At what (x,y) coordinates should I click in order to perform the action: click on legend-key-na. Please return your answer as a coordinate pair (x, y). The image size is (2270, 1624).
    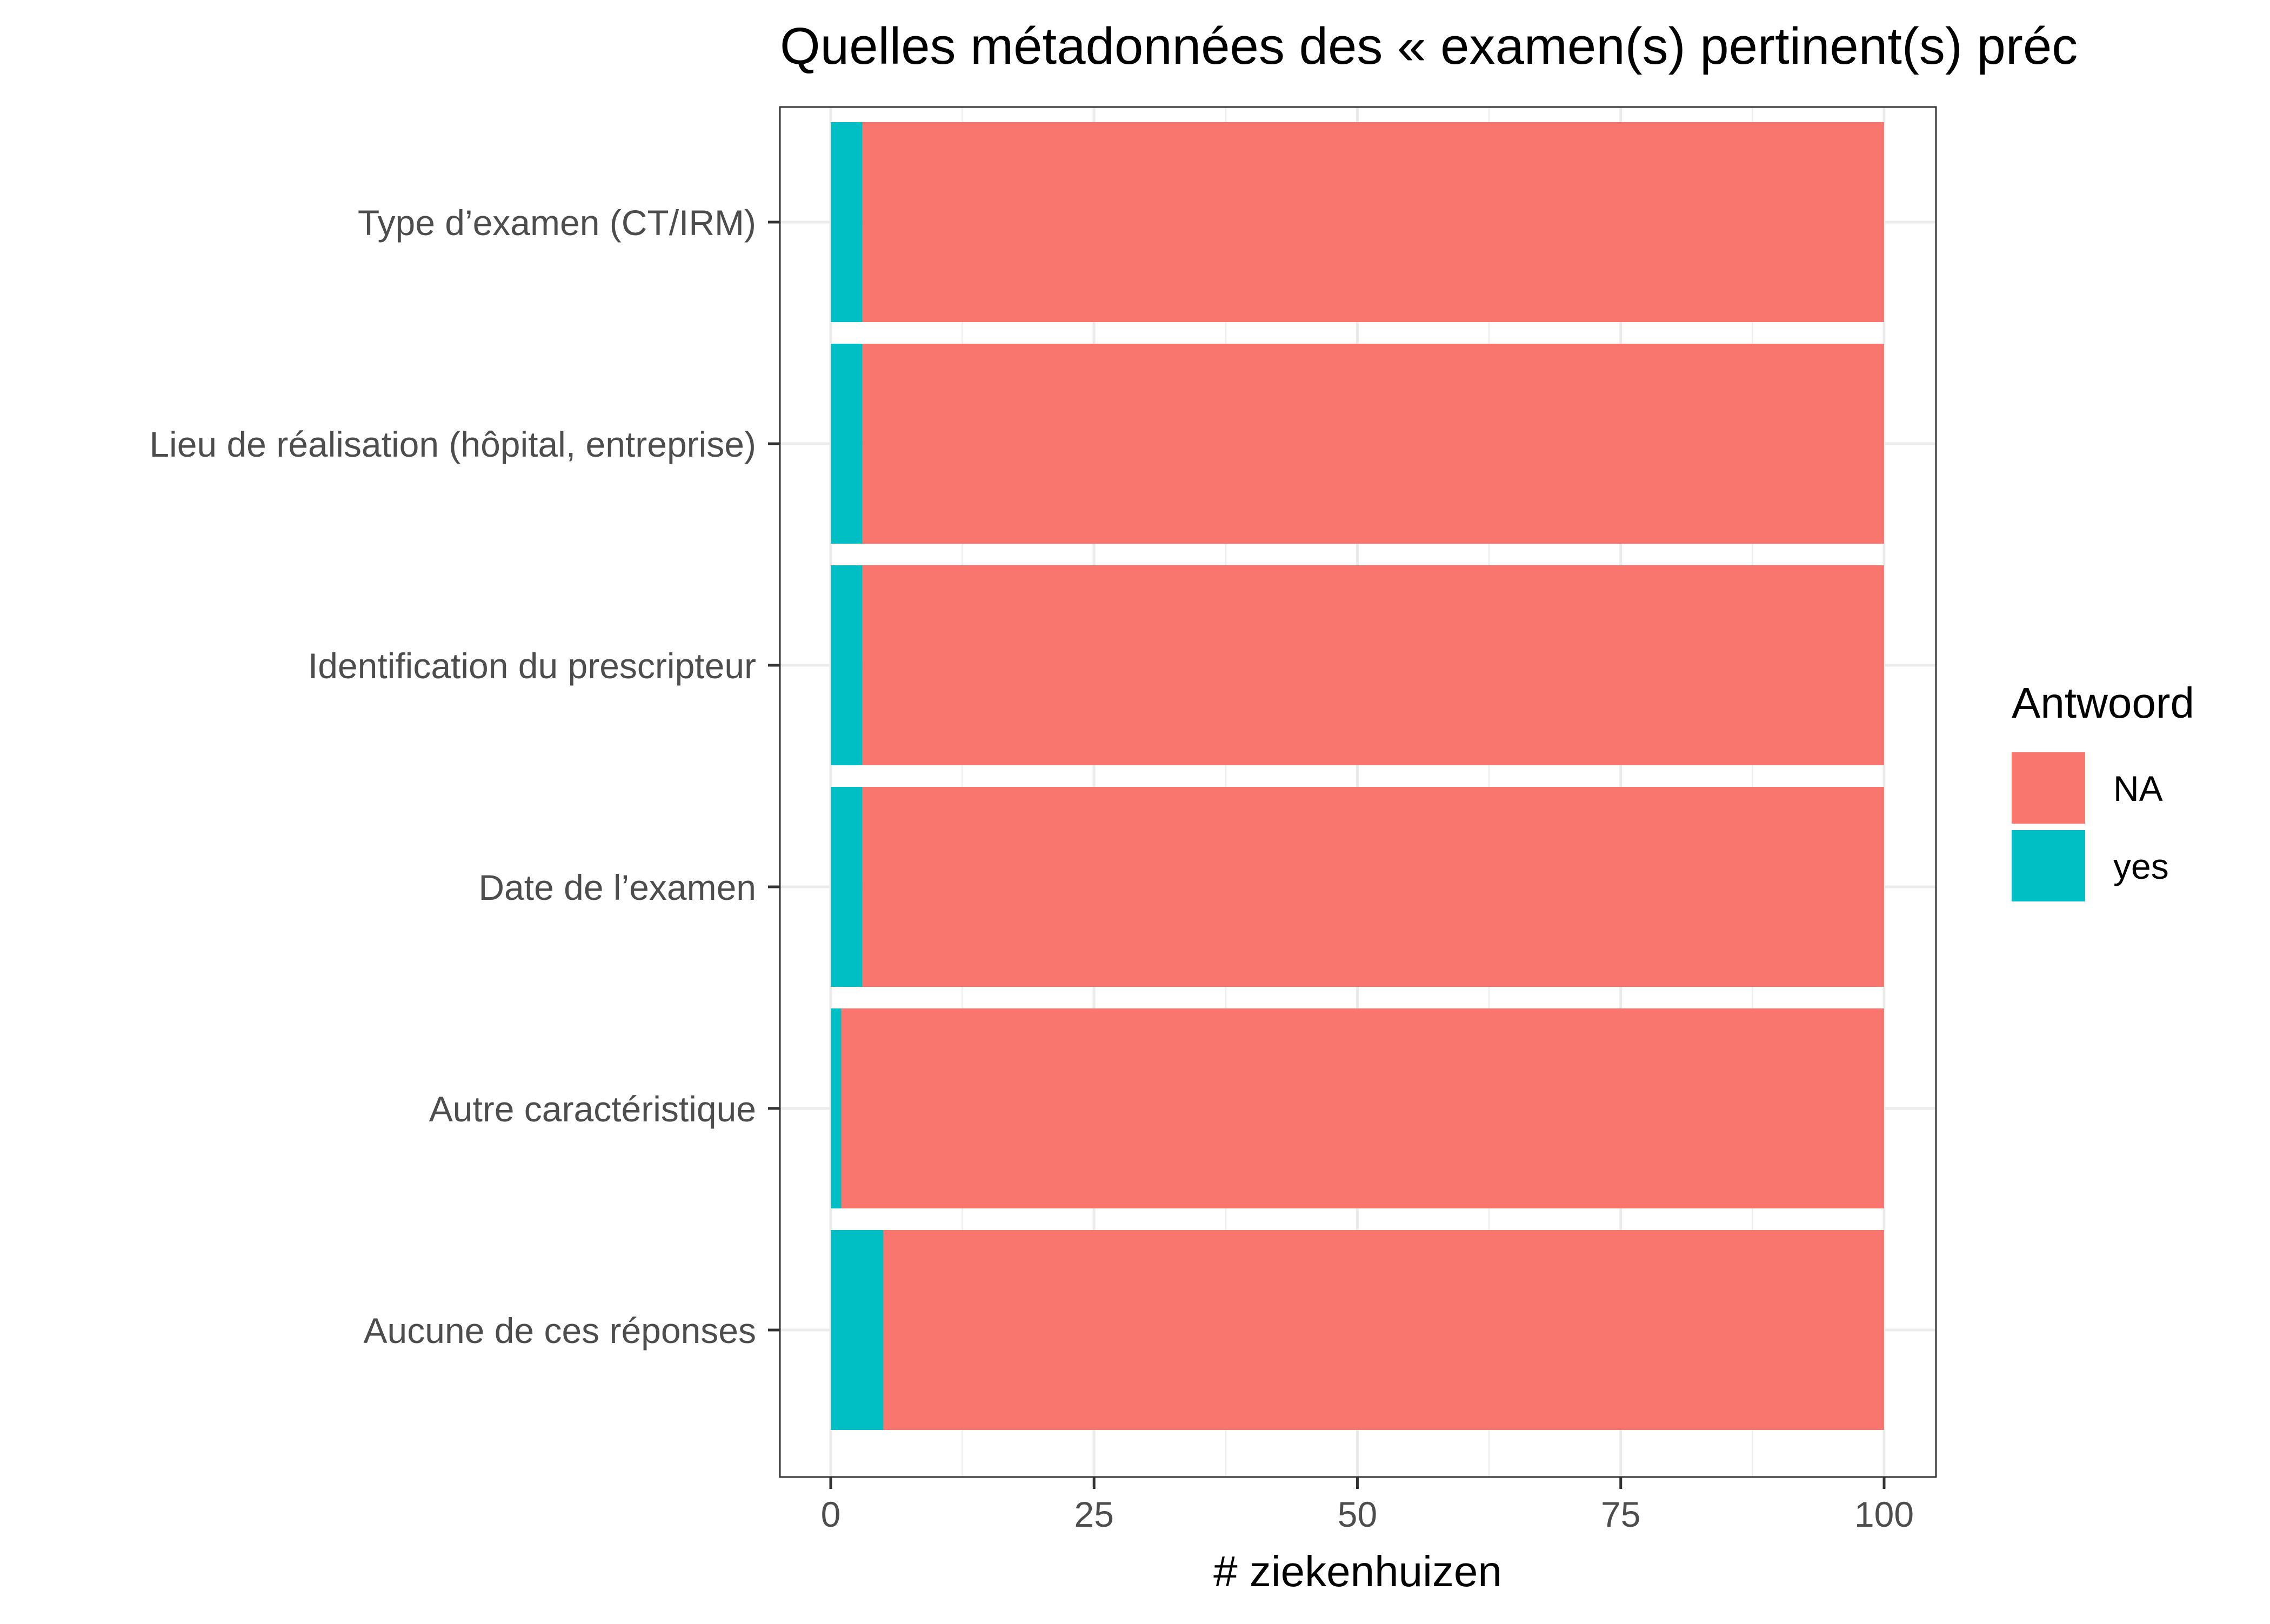
    Looking at the image, I should click on (2048, 788).